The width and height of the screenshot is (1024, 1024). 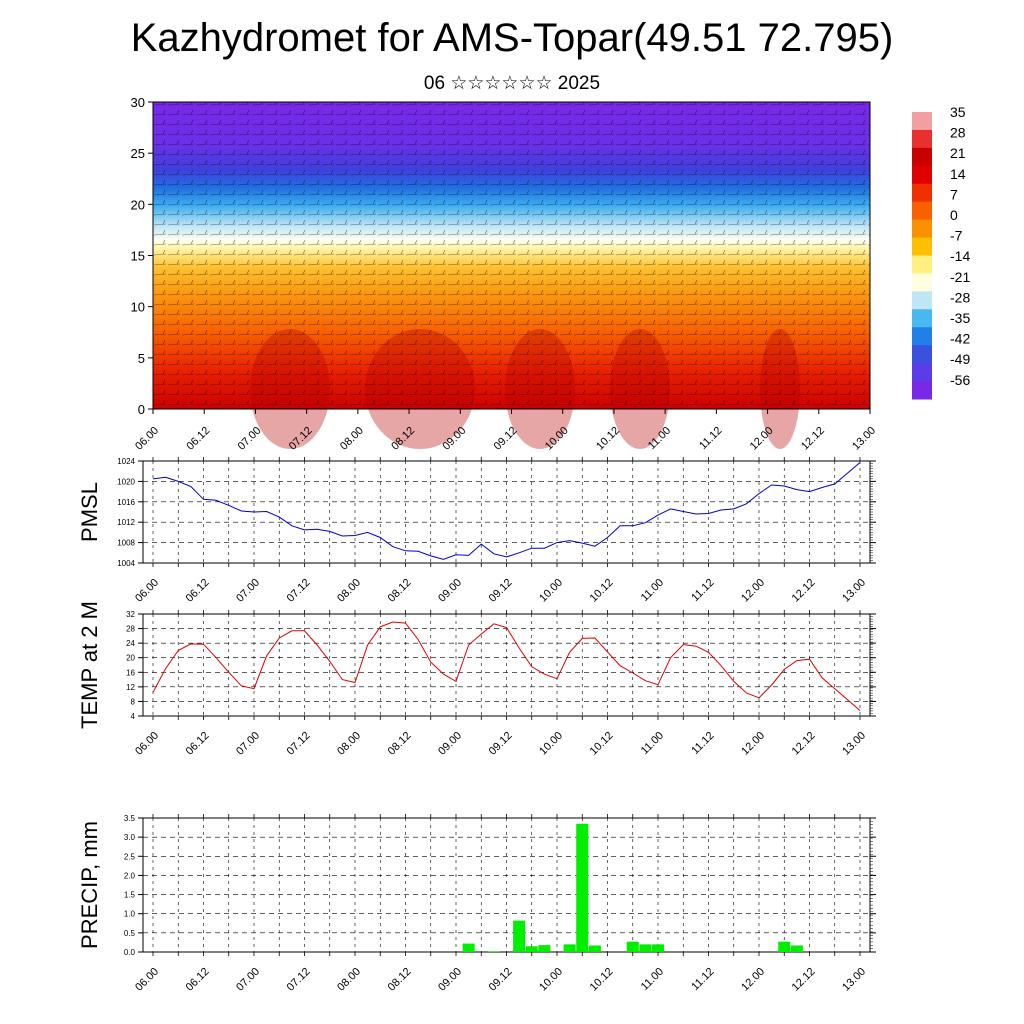 I want to click on plot-frame, so click(x=506, y=665).